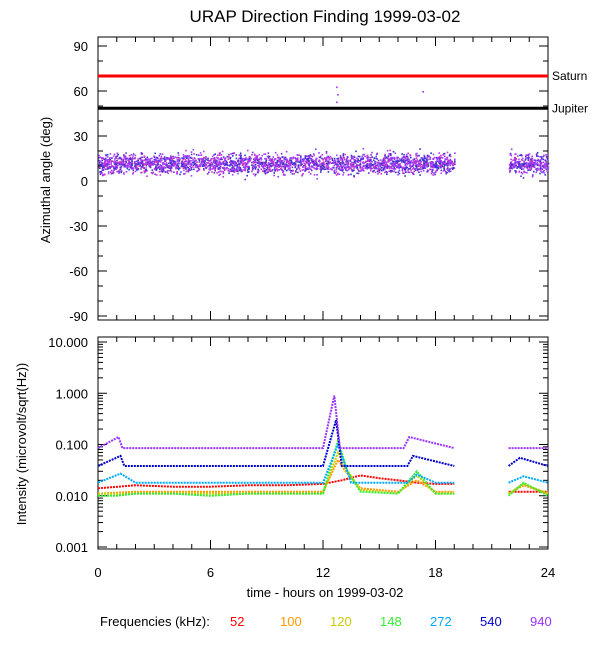 The height and width of the screenshot is (650, 600). Describe the element at coordinates (78, 226) in the screenshot. I see `top-y-tick-label: -30` at that location.